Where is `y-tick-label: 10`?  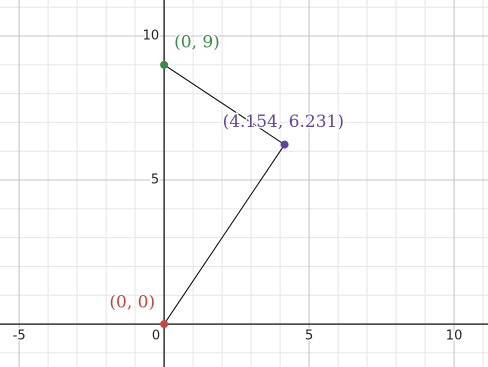 y-tick-label: 10 is located at coordinates (151, 36).